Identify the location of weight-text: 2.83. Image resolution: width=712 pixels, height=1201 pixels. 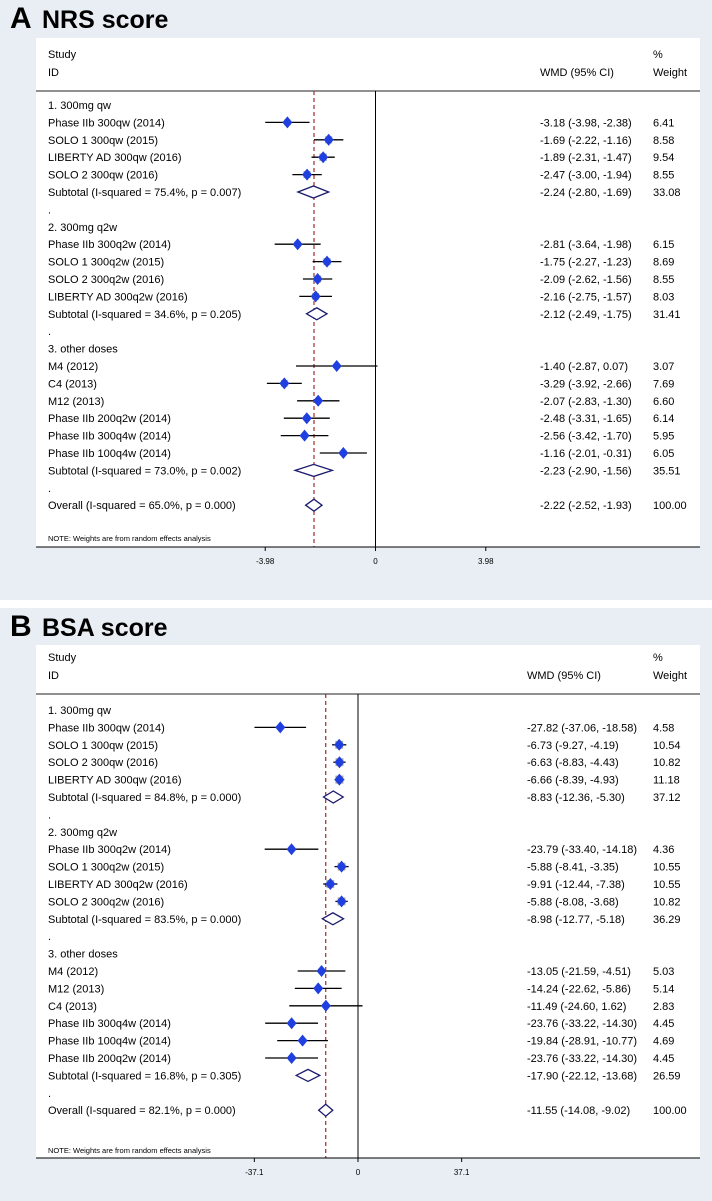
(663, 1007).